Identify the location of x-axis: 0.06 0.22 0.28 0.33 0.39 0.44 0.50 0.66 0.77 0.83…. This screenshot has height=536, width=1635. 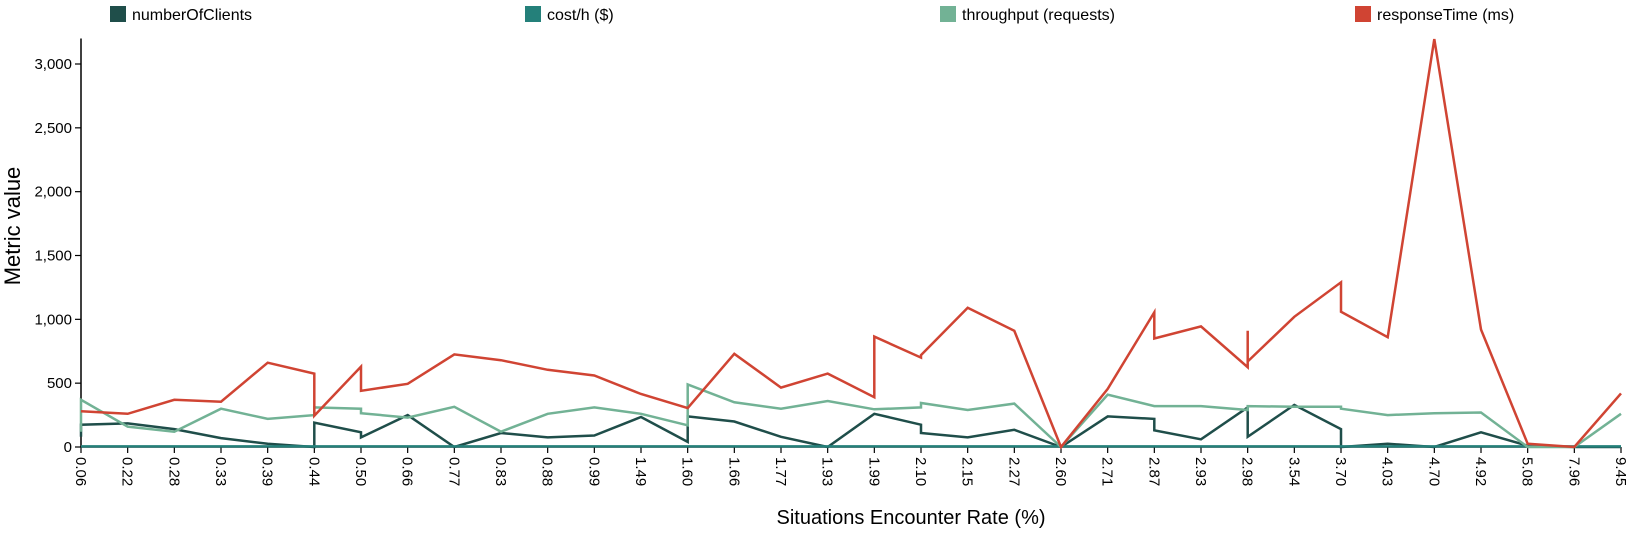
(850, 466).